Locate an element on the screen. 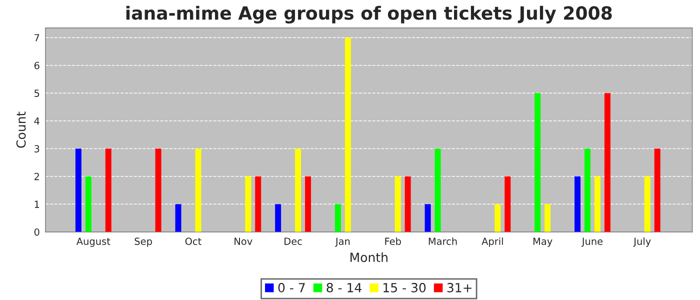 The width and height of the screenshot is (700, 300). x-tick-label: Jan is located at coordinates (342, 242).